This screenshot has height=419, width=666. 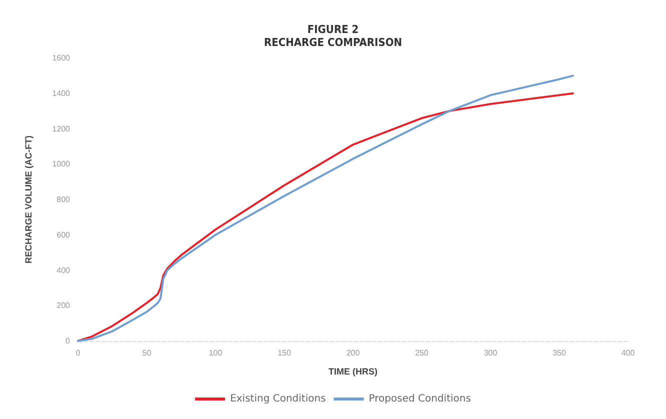 I want to click on y-tick-label: 1600, so click(x=61, y=58).